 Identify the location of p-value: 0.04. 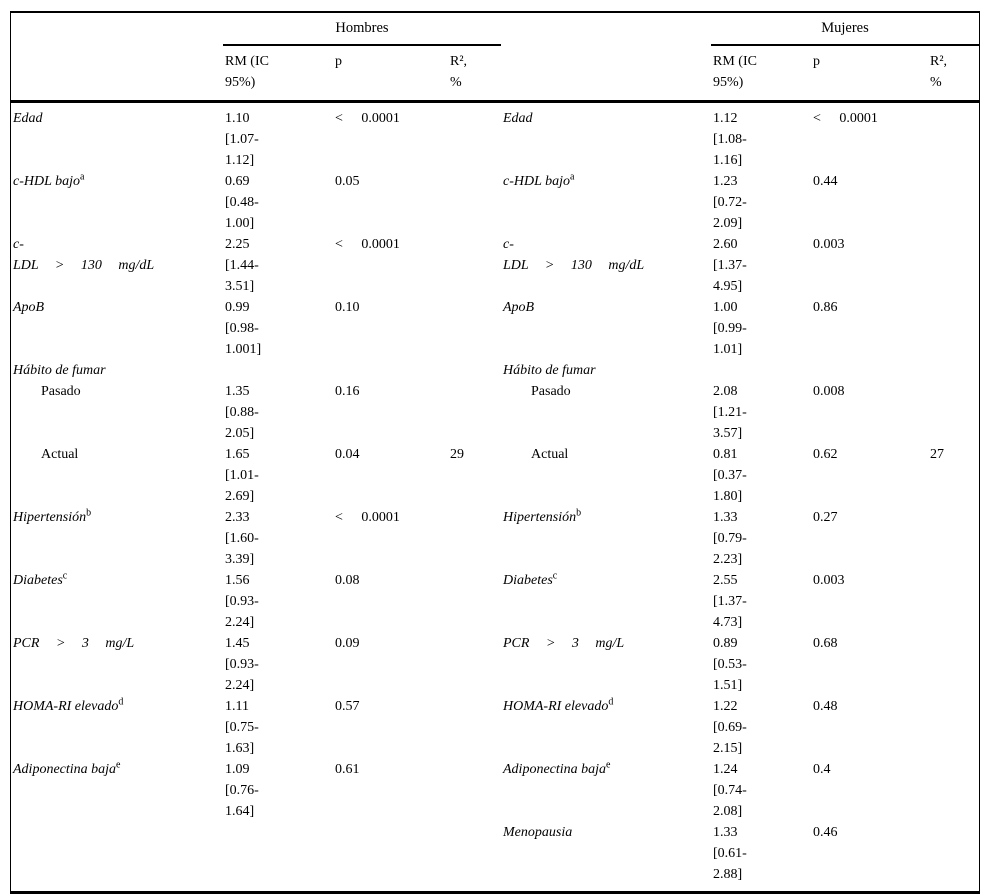
(347, 454).